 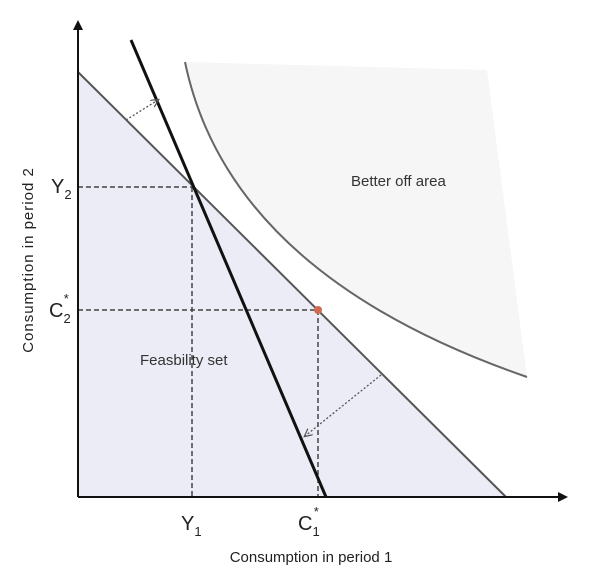 I want to click on tick-label-y2: Y2, so click(x=61, y=189).